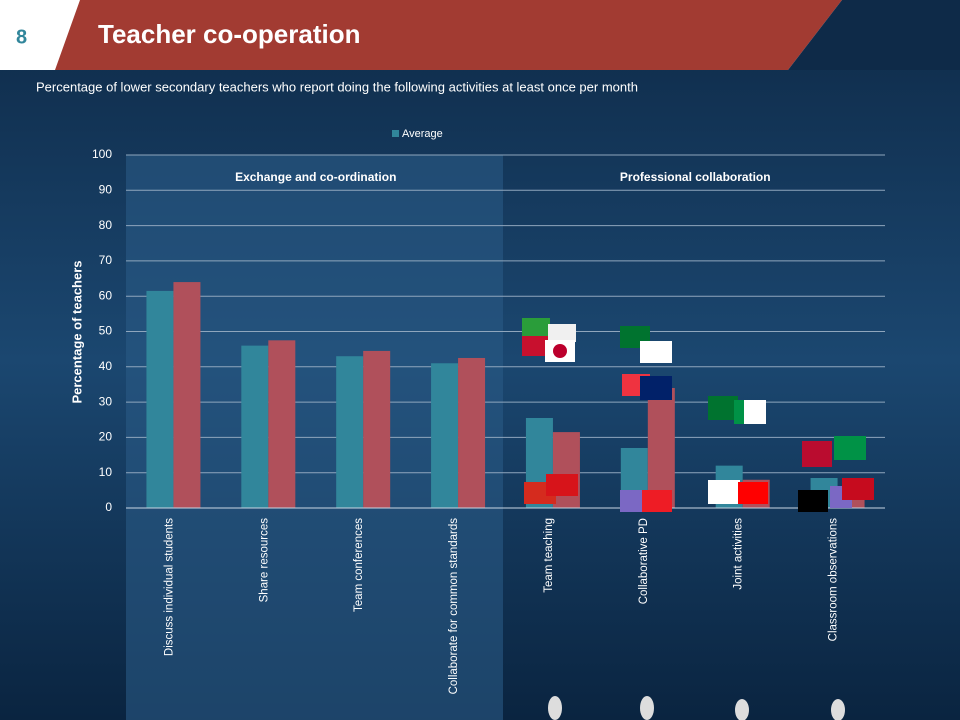 Image resolution: width=960 pixels, height=720 pixels. I want to click on legend-label: Average, so click(422, 134).